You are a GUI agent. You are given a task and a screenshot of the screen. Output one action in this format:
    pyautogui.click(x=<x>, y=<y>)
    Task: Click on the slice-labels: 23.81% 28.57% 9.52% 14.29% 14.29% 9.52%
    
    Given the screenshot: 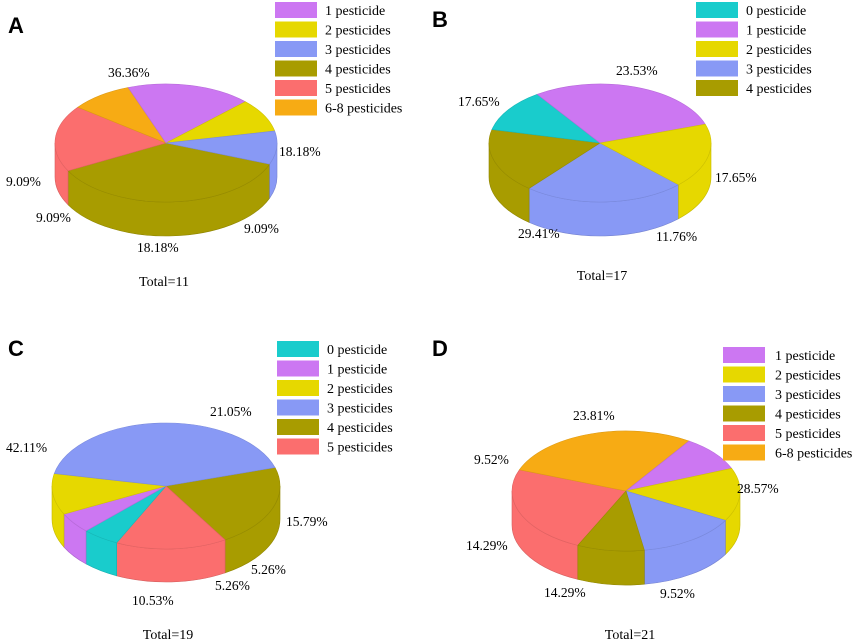 What is the action you would take?
    pyautogui.click(x=622, y=504)
    